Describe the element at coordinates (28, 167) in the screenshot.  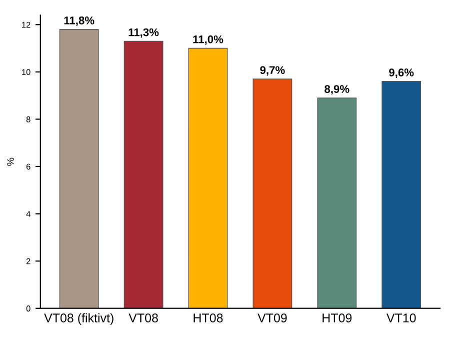
I see `y-tick-label: 6` at that location.